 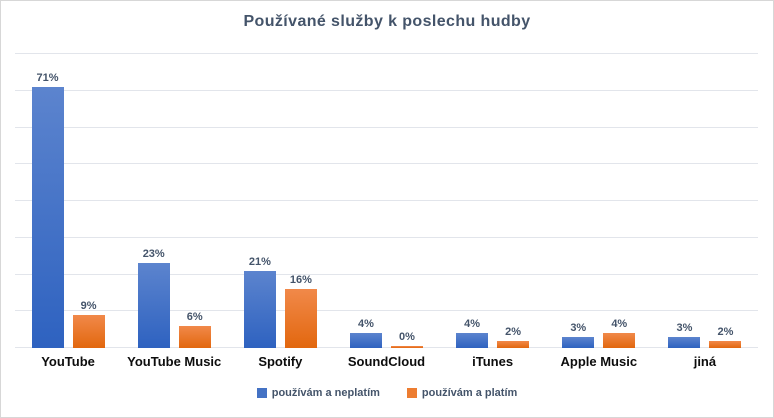 What do you see at coordinates (325, 393) in the screenshot?
I see `legend-label: používám a neplatím` at bounding box center [325, 393].